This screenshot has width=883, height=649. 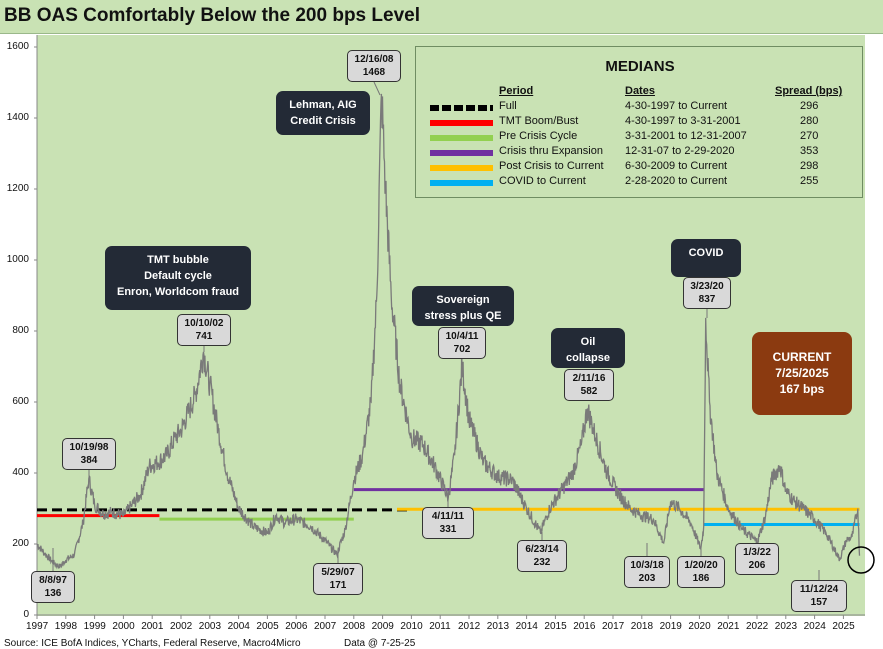 I want to click on current-value: 167 bps, so click(x=802, y=389).